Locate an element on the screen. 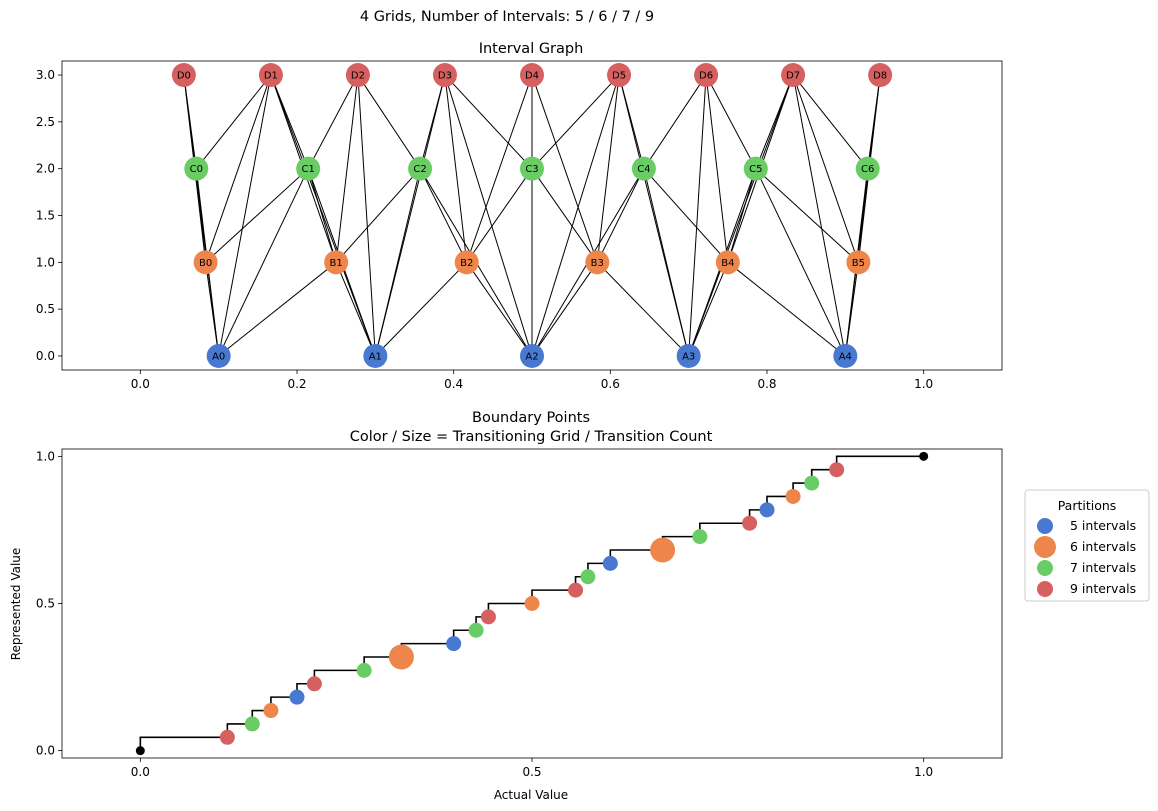 The width and height of the screenshot is (1158, 811). graph-node-label-D1: D1 is located at coordinates (271, 76).